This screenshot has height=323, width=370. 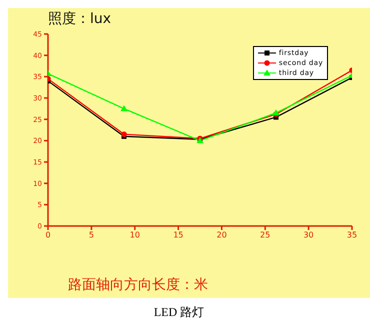 What do you see at coordinates (308, 235) in the screenshot?
I see `x-tick-label: 30` at bounding box center [308, 235].